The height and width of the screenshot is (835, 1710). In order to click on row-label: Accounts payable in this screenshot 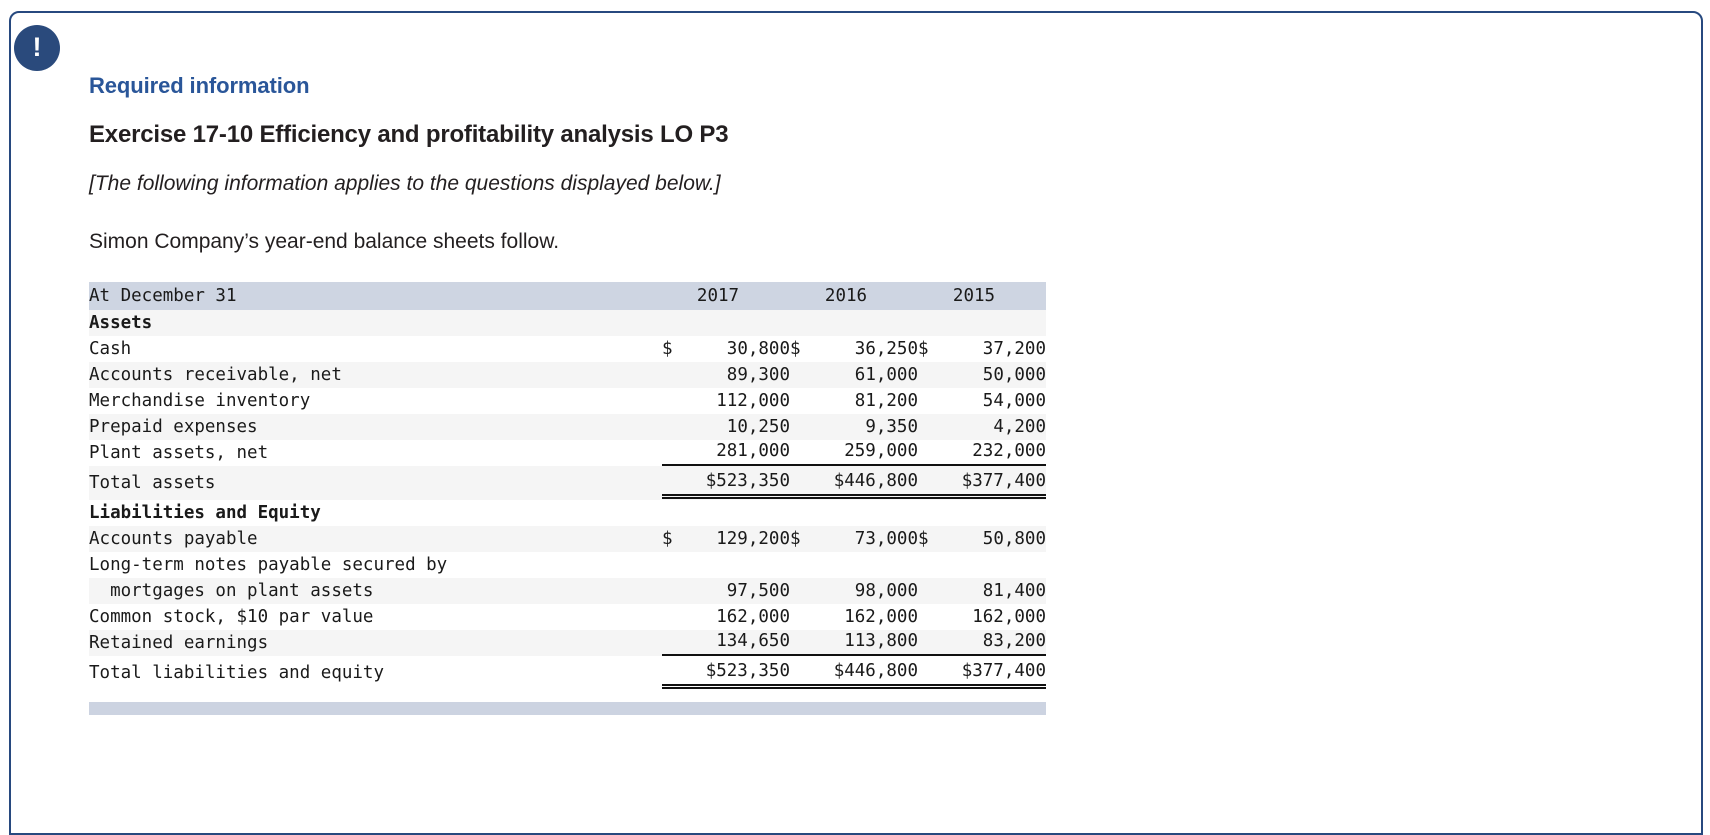, I will do `click(375, 539)`.